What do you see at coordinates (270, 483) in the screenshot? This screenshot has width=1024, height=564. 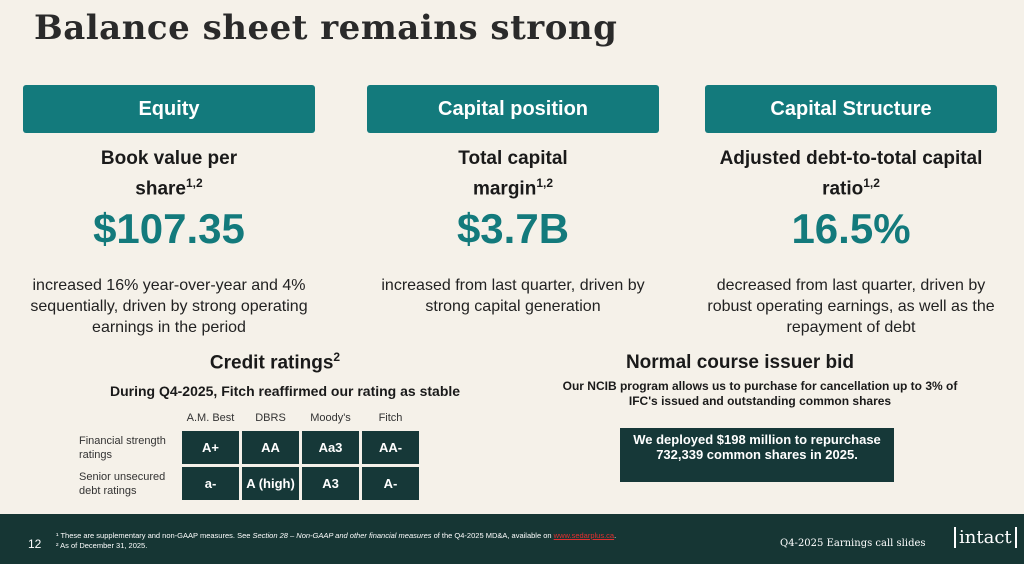 I see `rating-cell: A (high)` at bounding box center [270, 483].